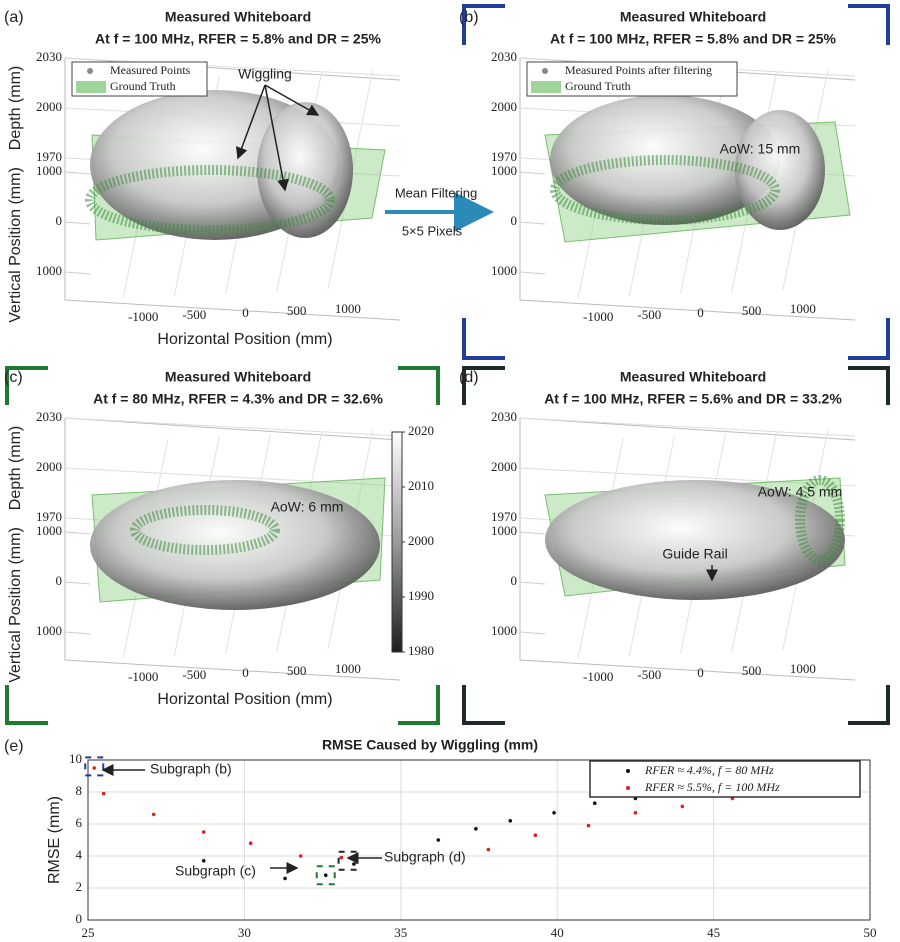  I want to click on x-tick-label: 50, so click(870, 932).